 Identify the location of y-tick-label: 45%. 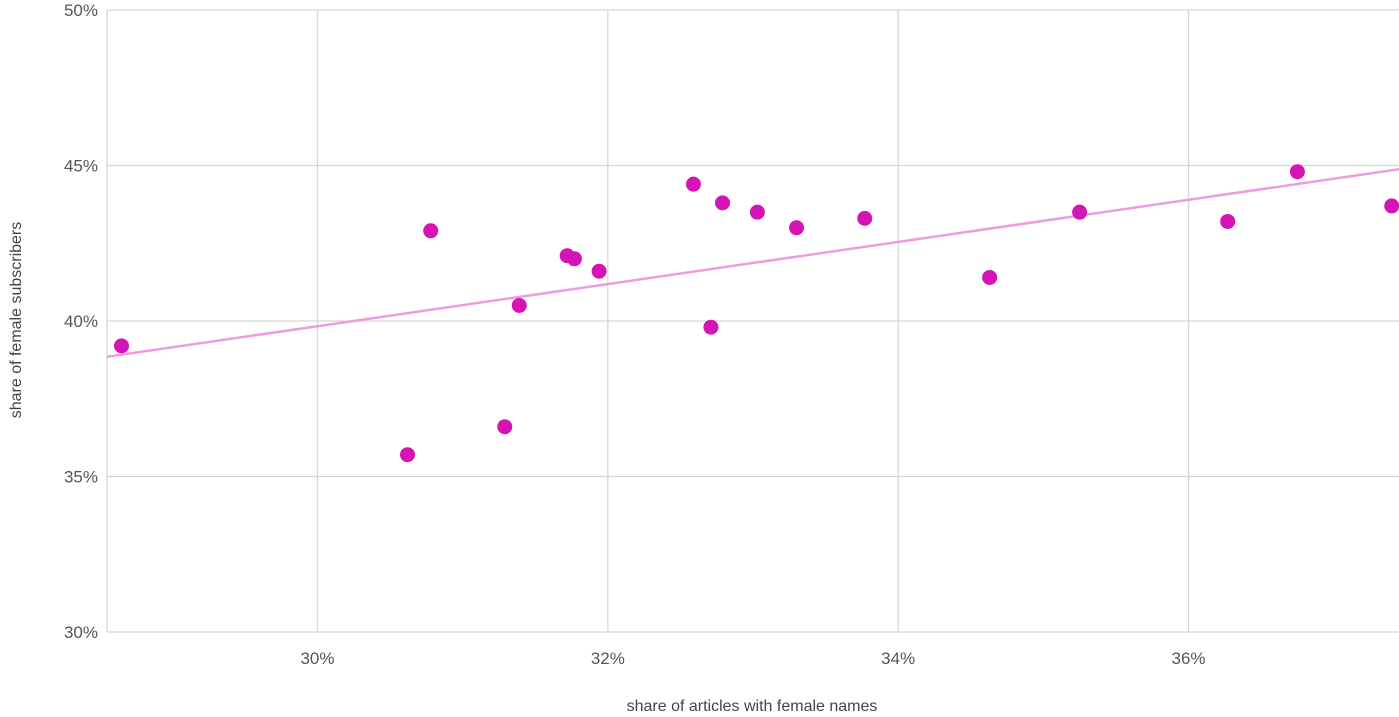
(81, 166).